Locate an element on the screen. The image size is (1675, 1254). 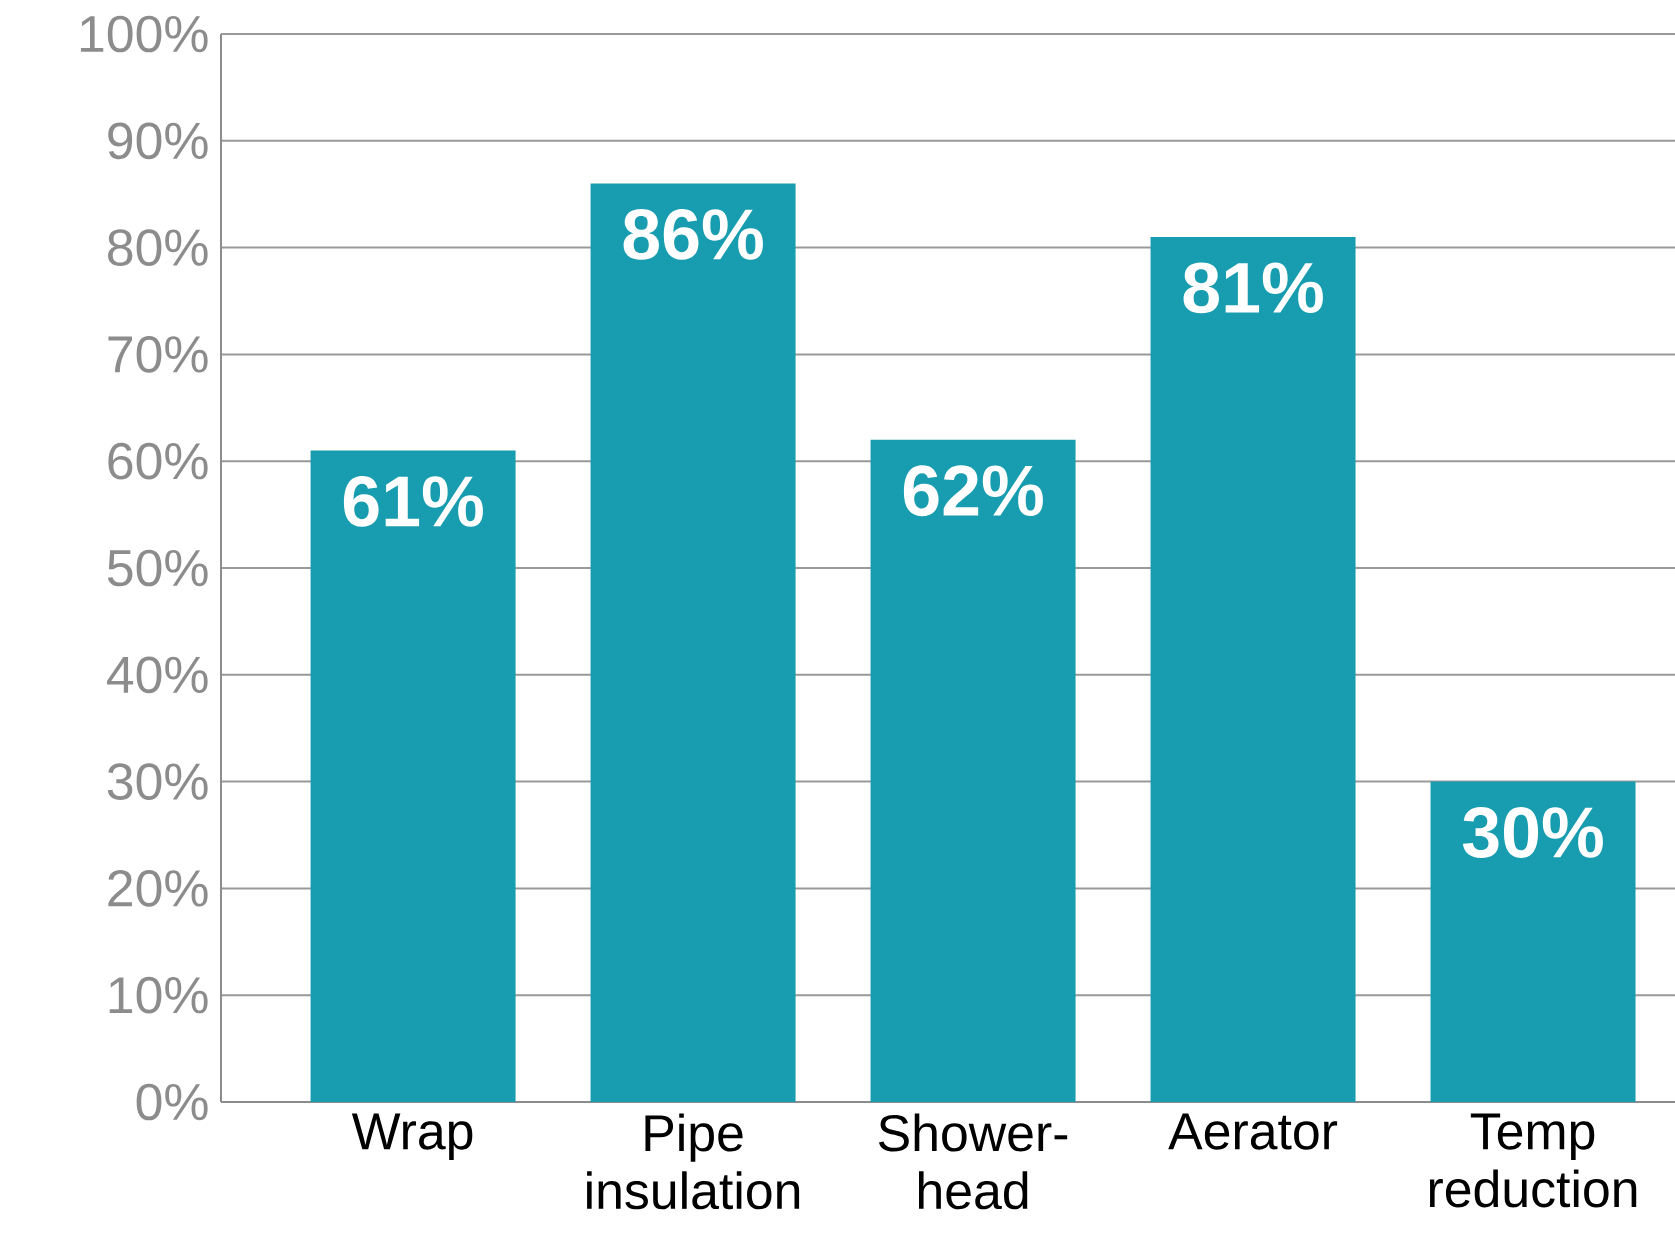
data-label: 86% is located at coordinates (693, 234).